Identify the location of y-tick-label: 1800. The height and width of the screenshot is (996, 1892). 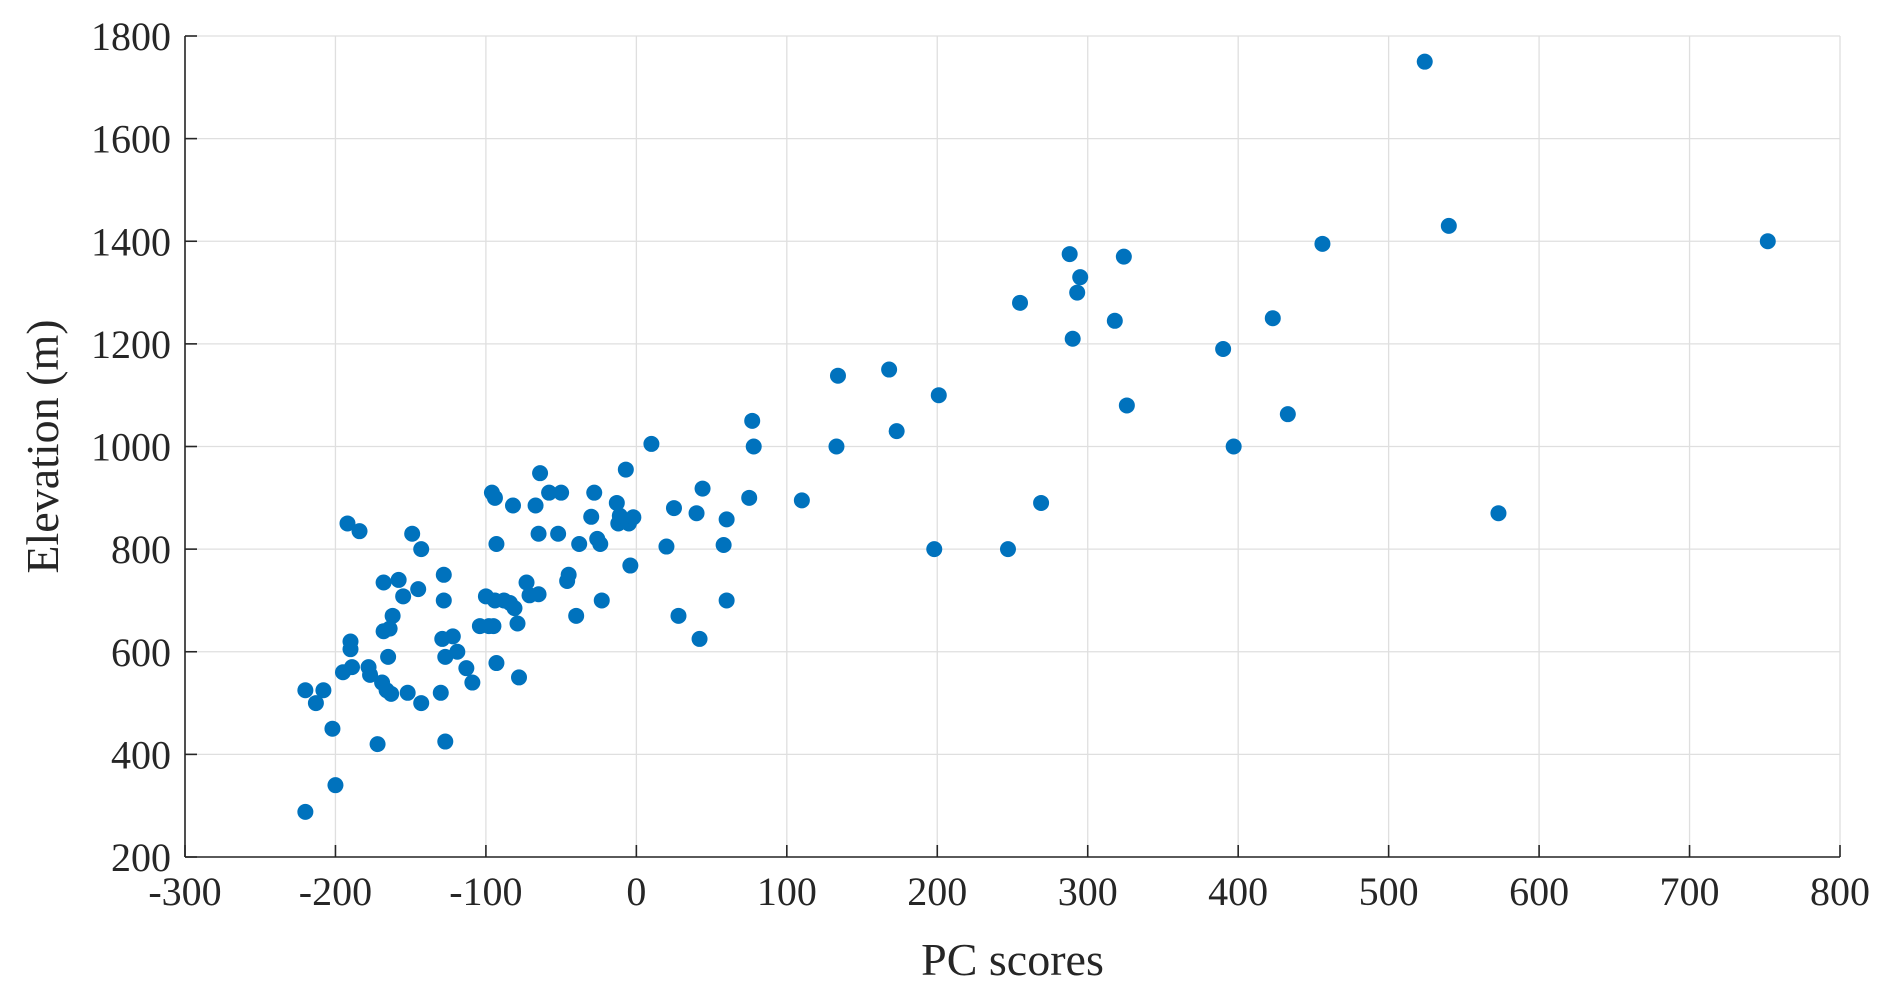
(131, 36).